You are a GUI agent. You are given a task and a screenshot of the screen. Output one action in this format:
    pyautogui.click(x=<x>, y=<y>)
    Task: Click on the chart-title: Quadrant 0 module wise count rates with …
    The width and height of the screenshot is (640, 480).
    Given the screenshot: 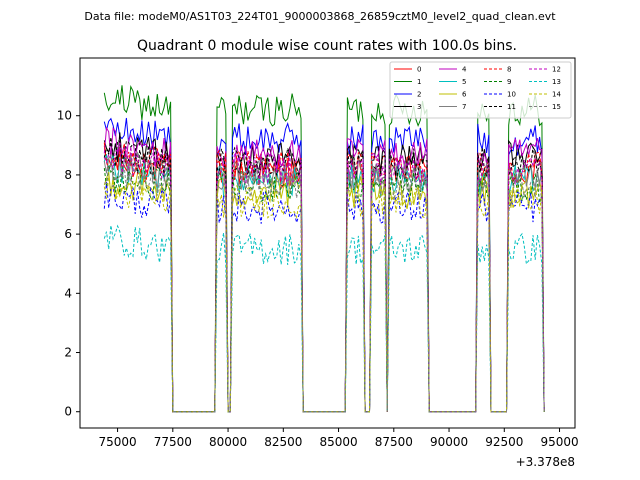 What is the action you would take?
    pyautogui.click(x=327, y=46)
    